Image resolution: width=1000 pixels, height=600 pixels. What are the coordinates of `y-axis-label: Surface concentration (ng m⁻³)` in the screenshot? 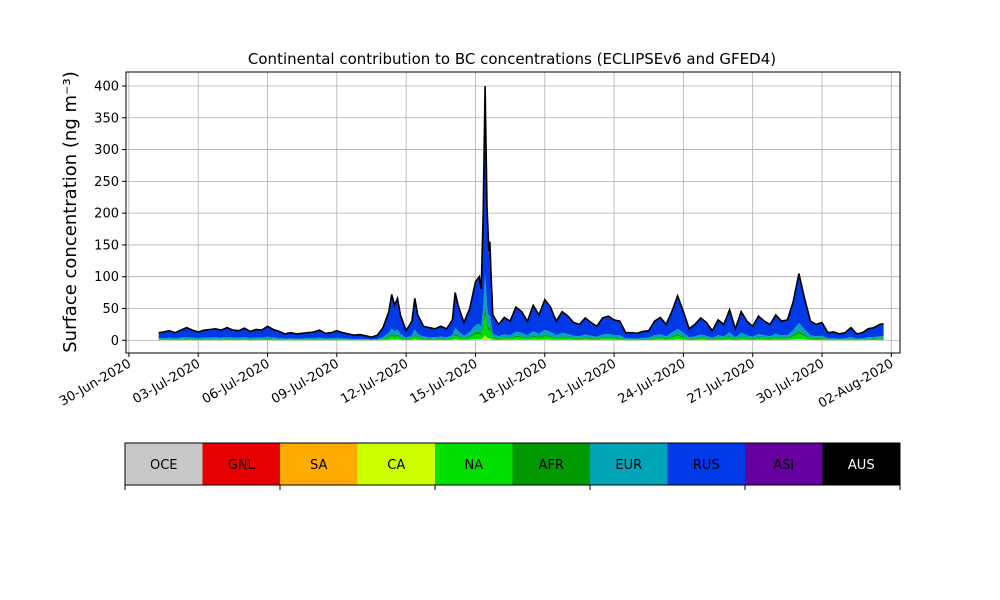 It's located at (70, 212).